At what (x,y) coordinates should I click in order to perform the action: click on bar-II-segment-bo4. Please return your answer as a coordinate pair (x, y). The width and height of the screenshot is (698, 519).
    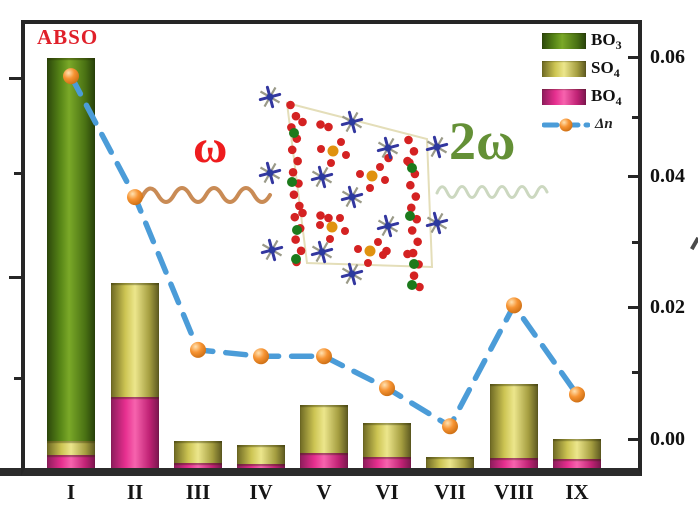
    Looking at the image, I should click on (135, 432).